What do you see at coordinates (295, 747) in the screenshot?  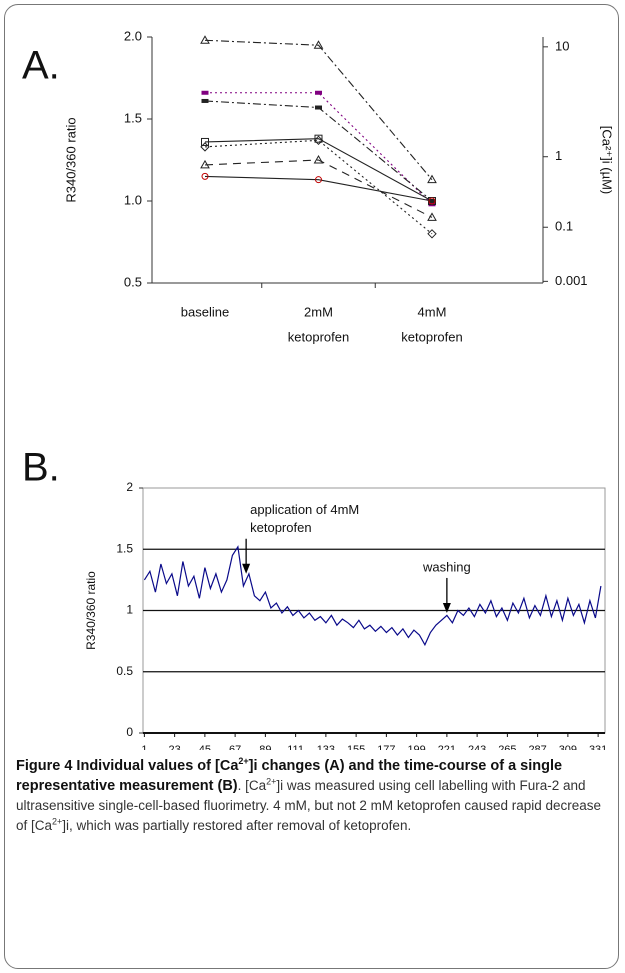 I see `x-tick-label: 111` at bounding box center [295, 747].